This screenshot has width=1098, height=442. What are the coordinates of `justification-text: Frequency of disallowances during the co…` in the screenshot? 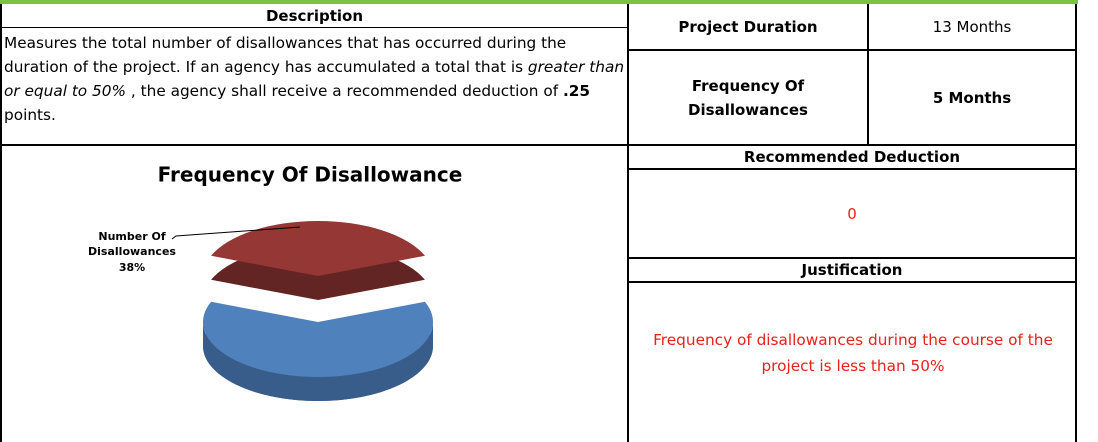 It's located at (853, 353).